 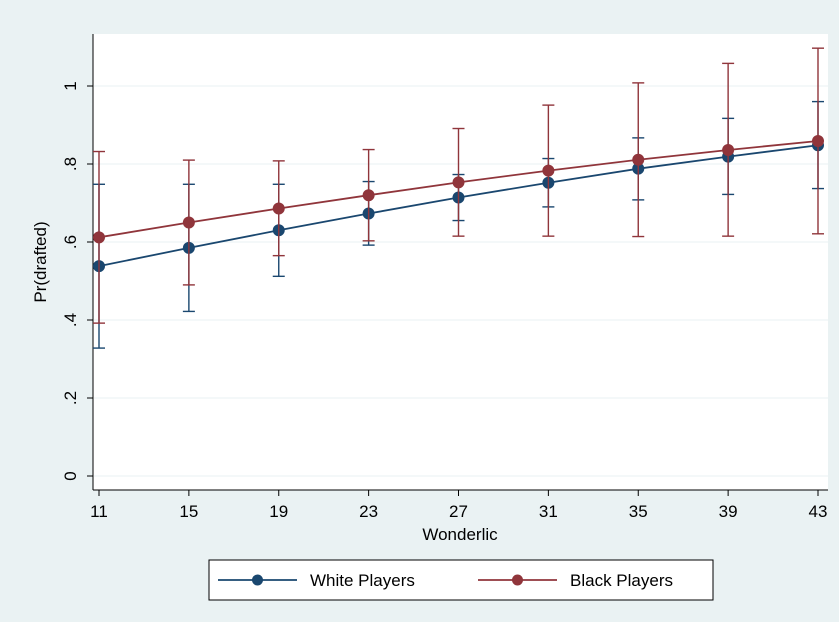 What do you see at coordinates (70, 398) in the screenshot?
I see `y-tick-label: .2` at bounding box center [70, 398].